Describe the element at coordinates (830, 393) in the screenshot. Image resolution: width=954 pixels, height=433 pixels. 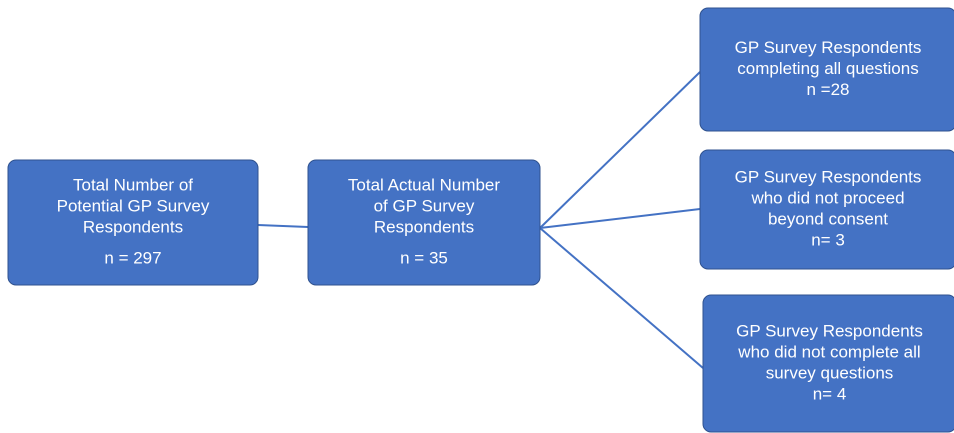
I see `node-count: n= 4` at that location.